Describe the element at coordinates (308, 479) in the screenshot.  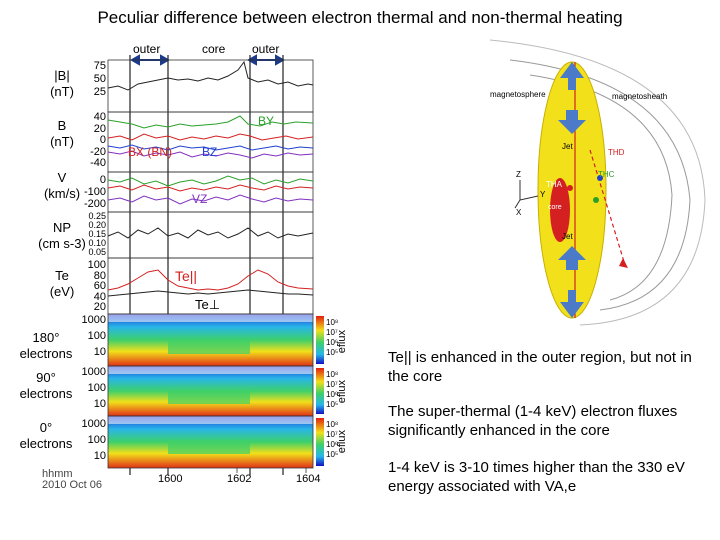
I see `time-tick-1604: 1604` at that location.